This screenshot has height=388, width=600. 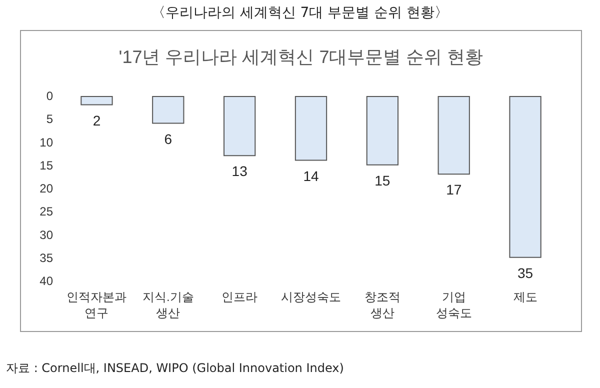 I want to click on x-tick-label: 창조적 생산, so click(x=382, y=305).